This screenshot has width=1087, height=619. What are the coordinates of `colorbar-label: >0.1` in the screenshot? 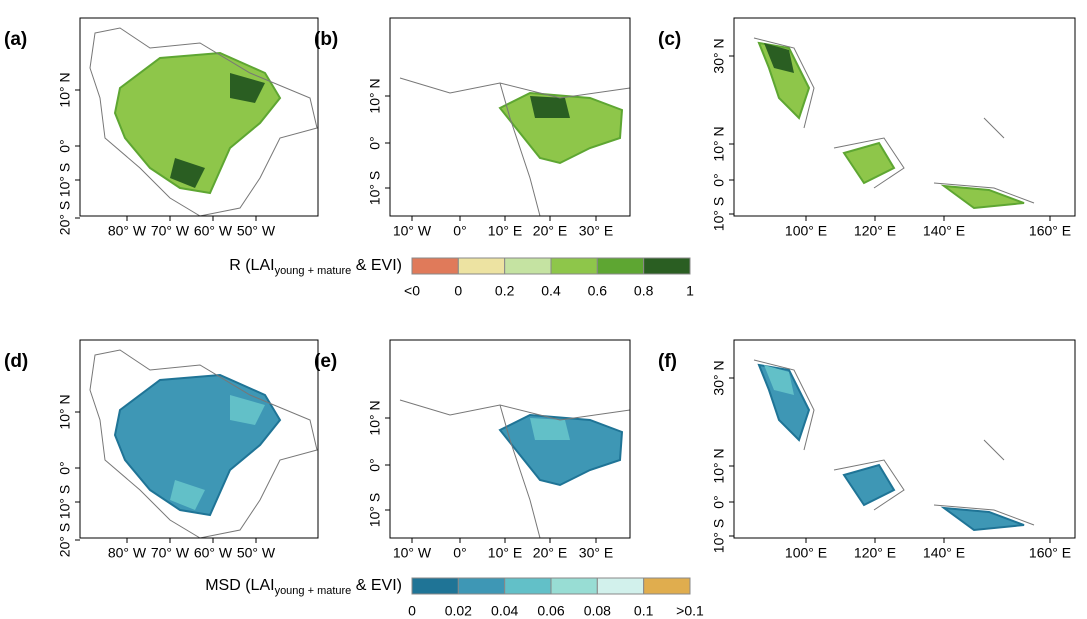 It's located at (690, 611).